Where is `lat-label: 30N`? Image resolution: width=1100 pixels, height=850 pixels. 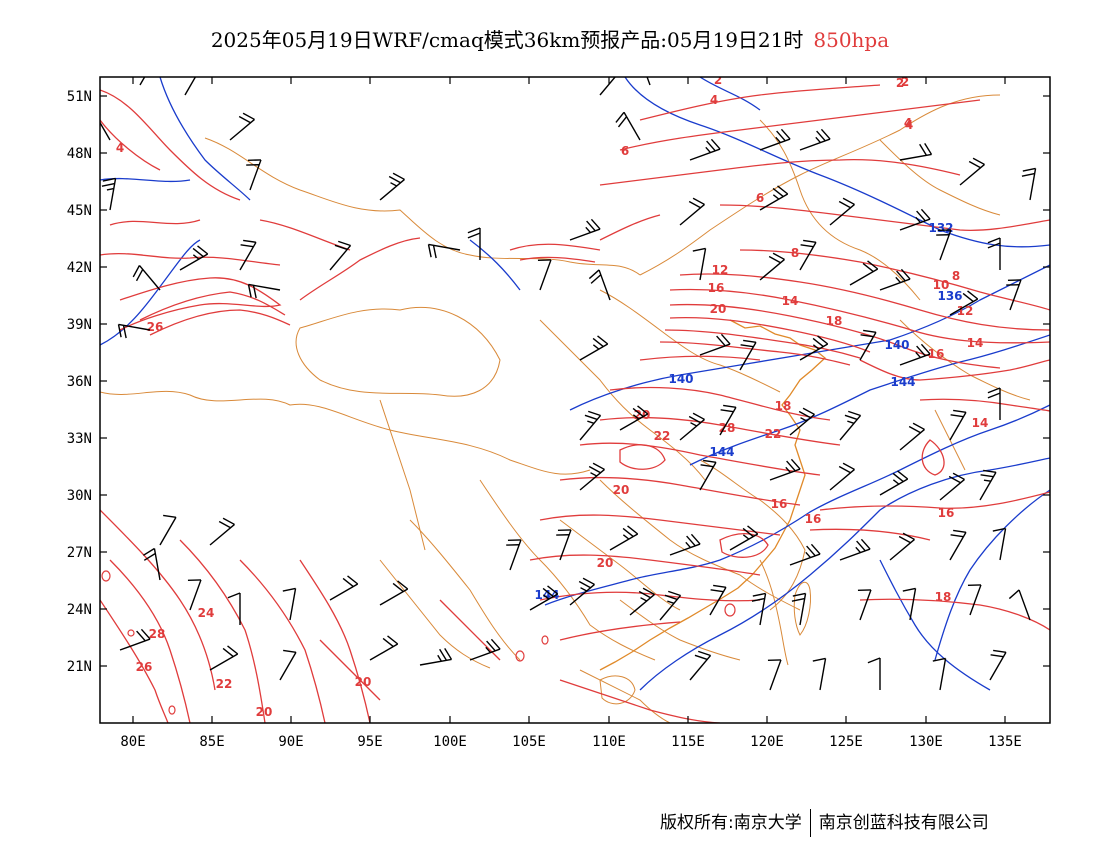
lat-label: 30N is located at coordinates (79, 496).